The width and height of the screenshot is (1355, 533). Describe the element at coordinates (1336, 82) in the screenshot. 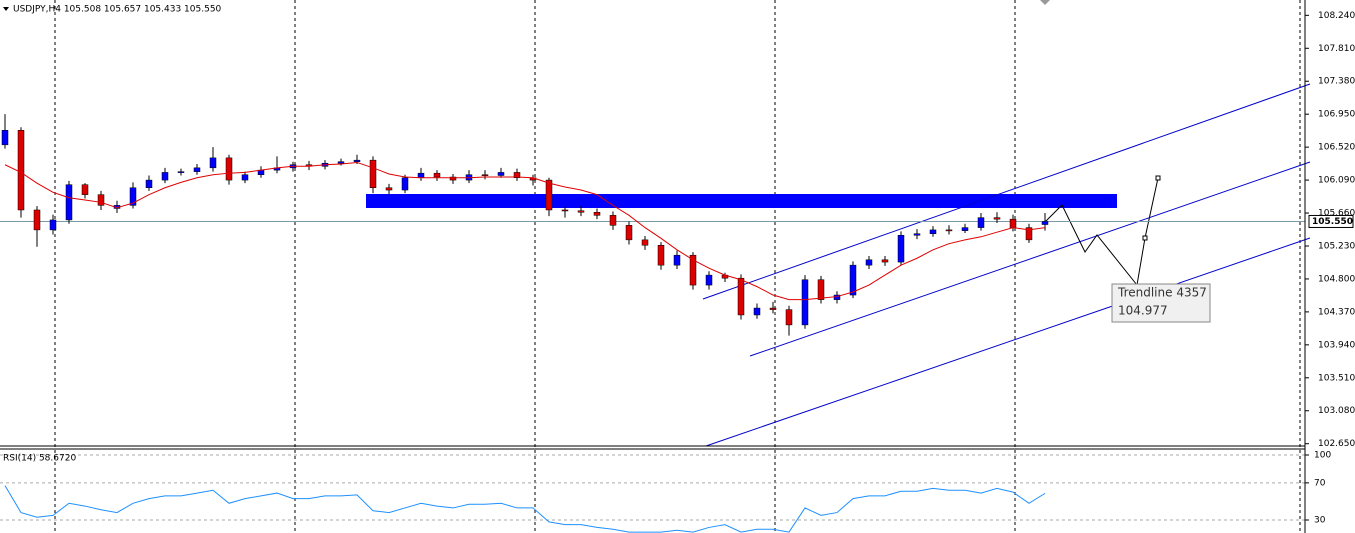

I see `y-tick-label: 107.380` at that location.